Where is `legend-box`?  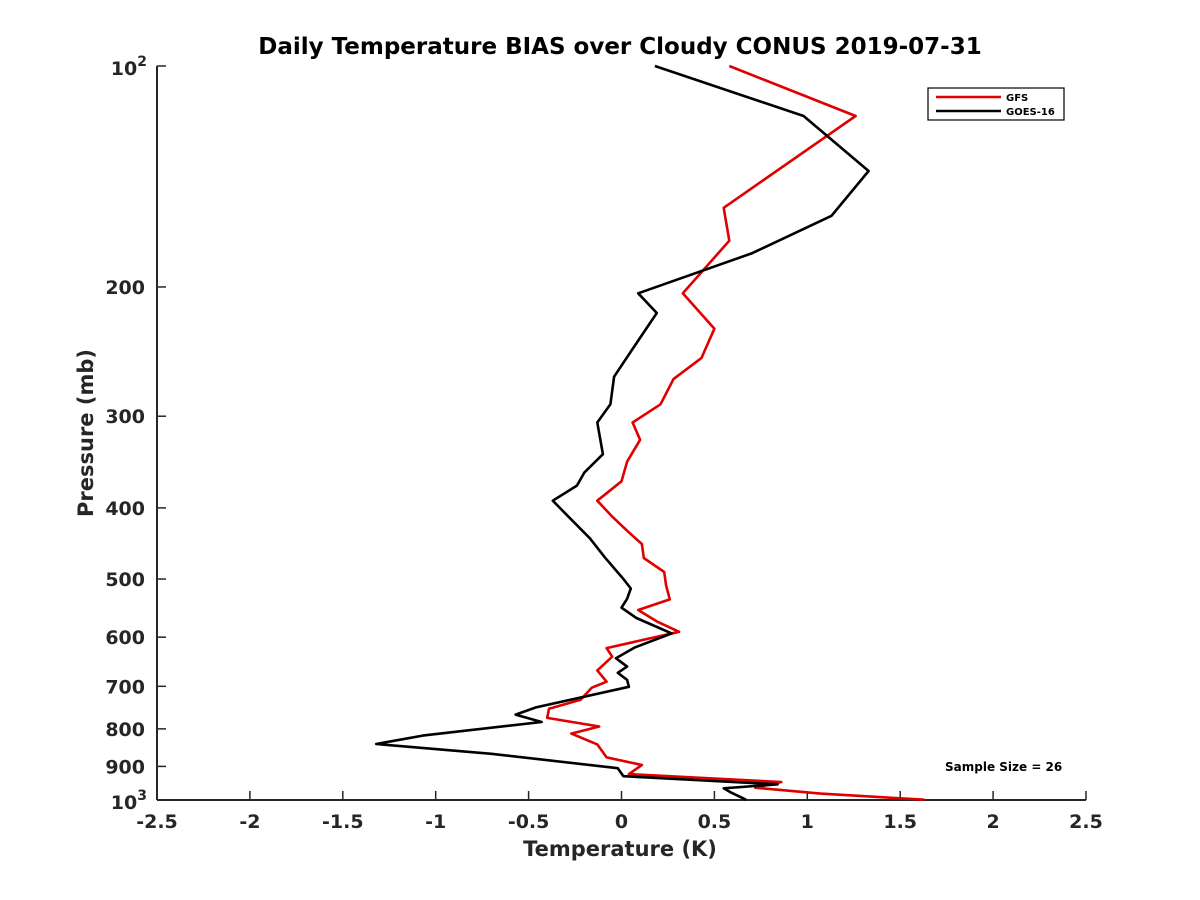
legend-box is located at coordinates (996, 104).